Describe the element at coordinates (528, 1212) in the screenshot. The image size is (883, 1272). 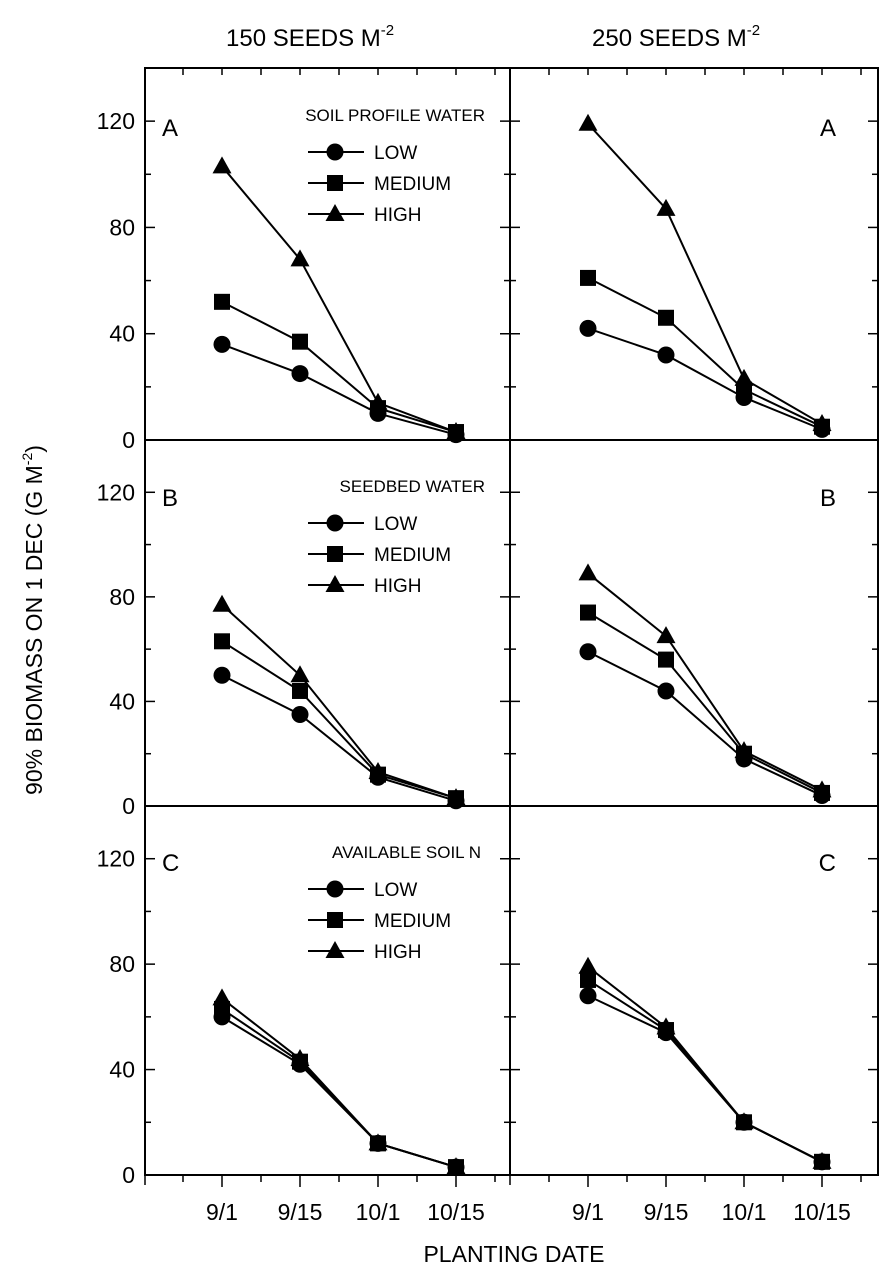
I see `x-tick-labels: 9/1 9/15 10/1 10/15 9/1 9/15 10/1 10/15` at that location.